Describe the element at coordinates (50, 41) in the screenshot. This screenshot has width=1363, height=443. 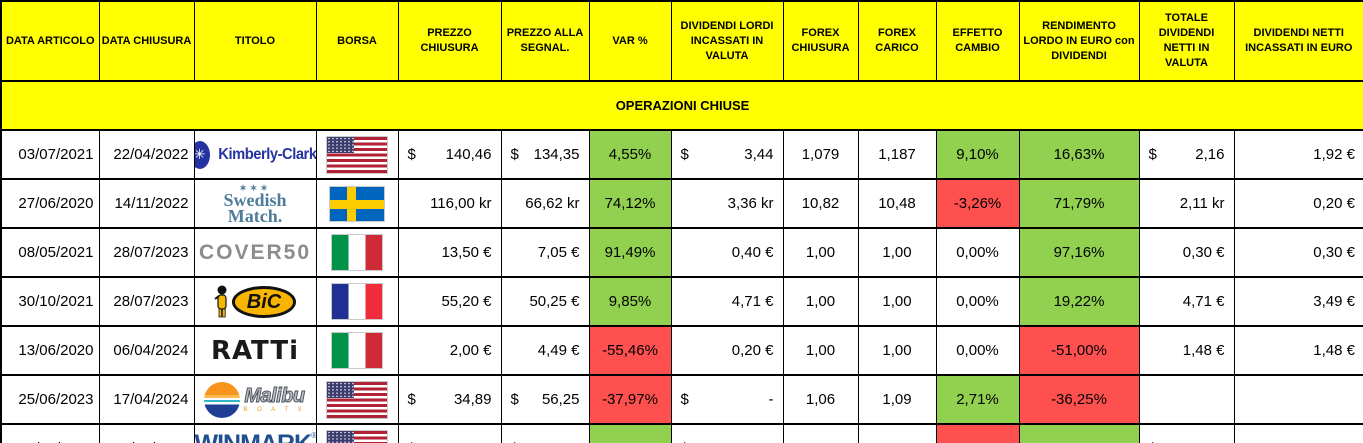
I see `column-header-data-articolo: DATA ARTICOLO` at that location.